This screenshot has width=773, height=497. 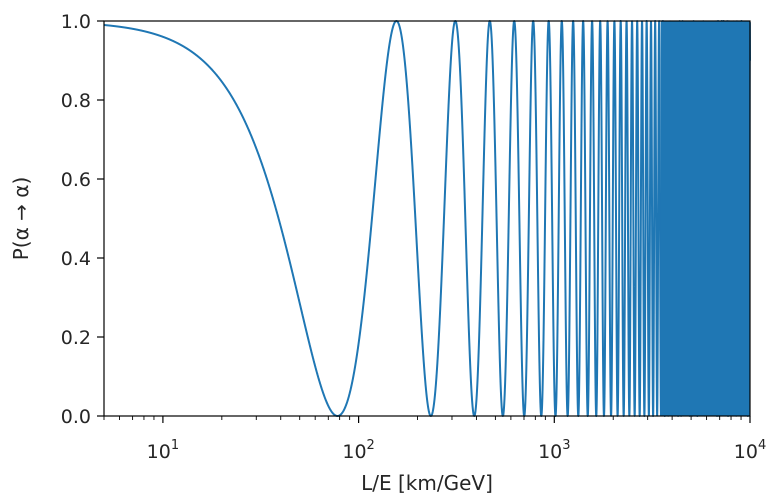 I want to click on y-tick-label: 0.2, so click(x=76, y=338).